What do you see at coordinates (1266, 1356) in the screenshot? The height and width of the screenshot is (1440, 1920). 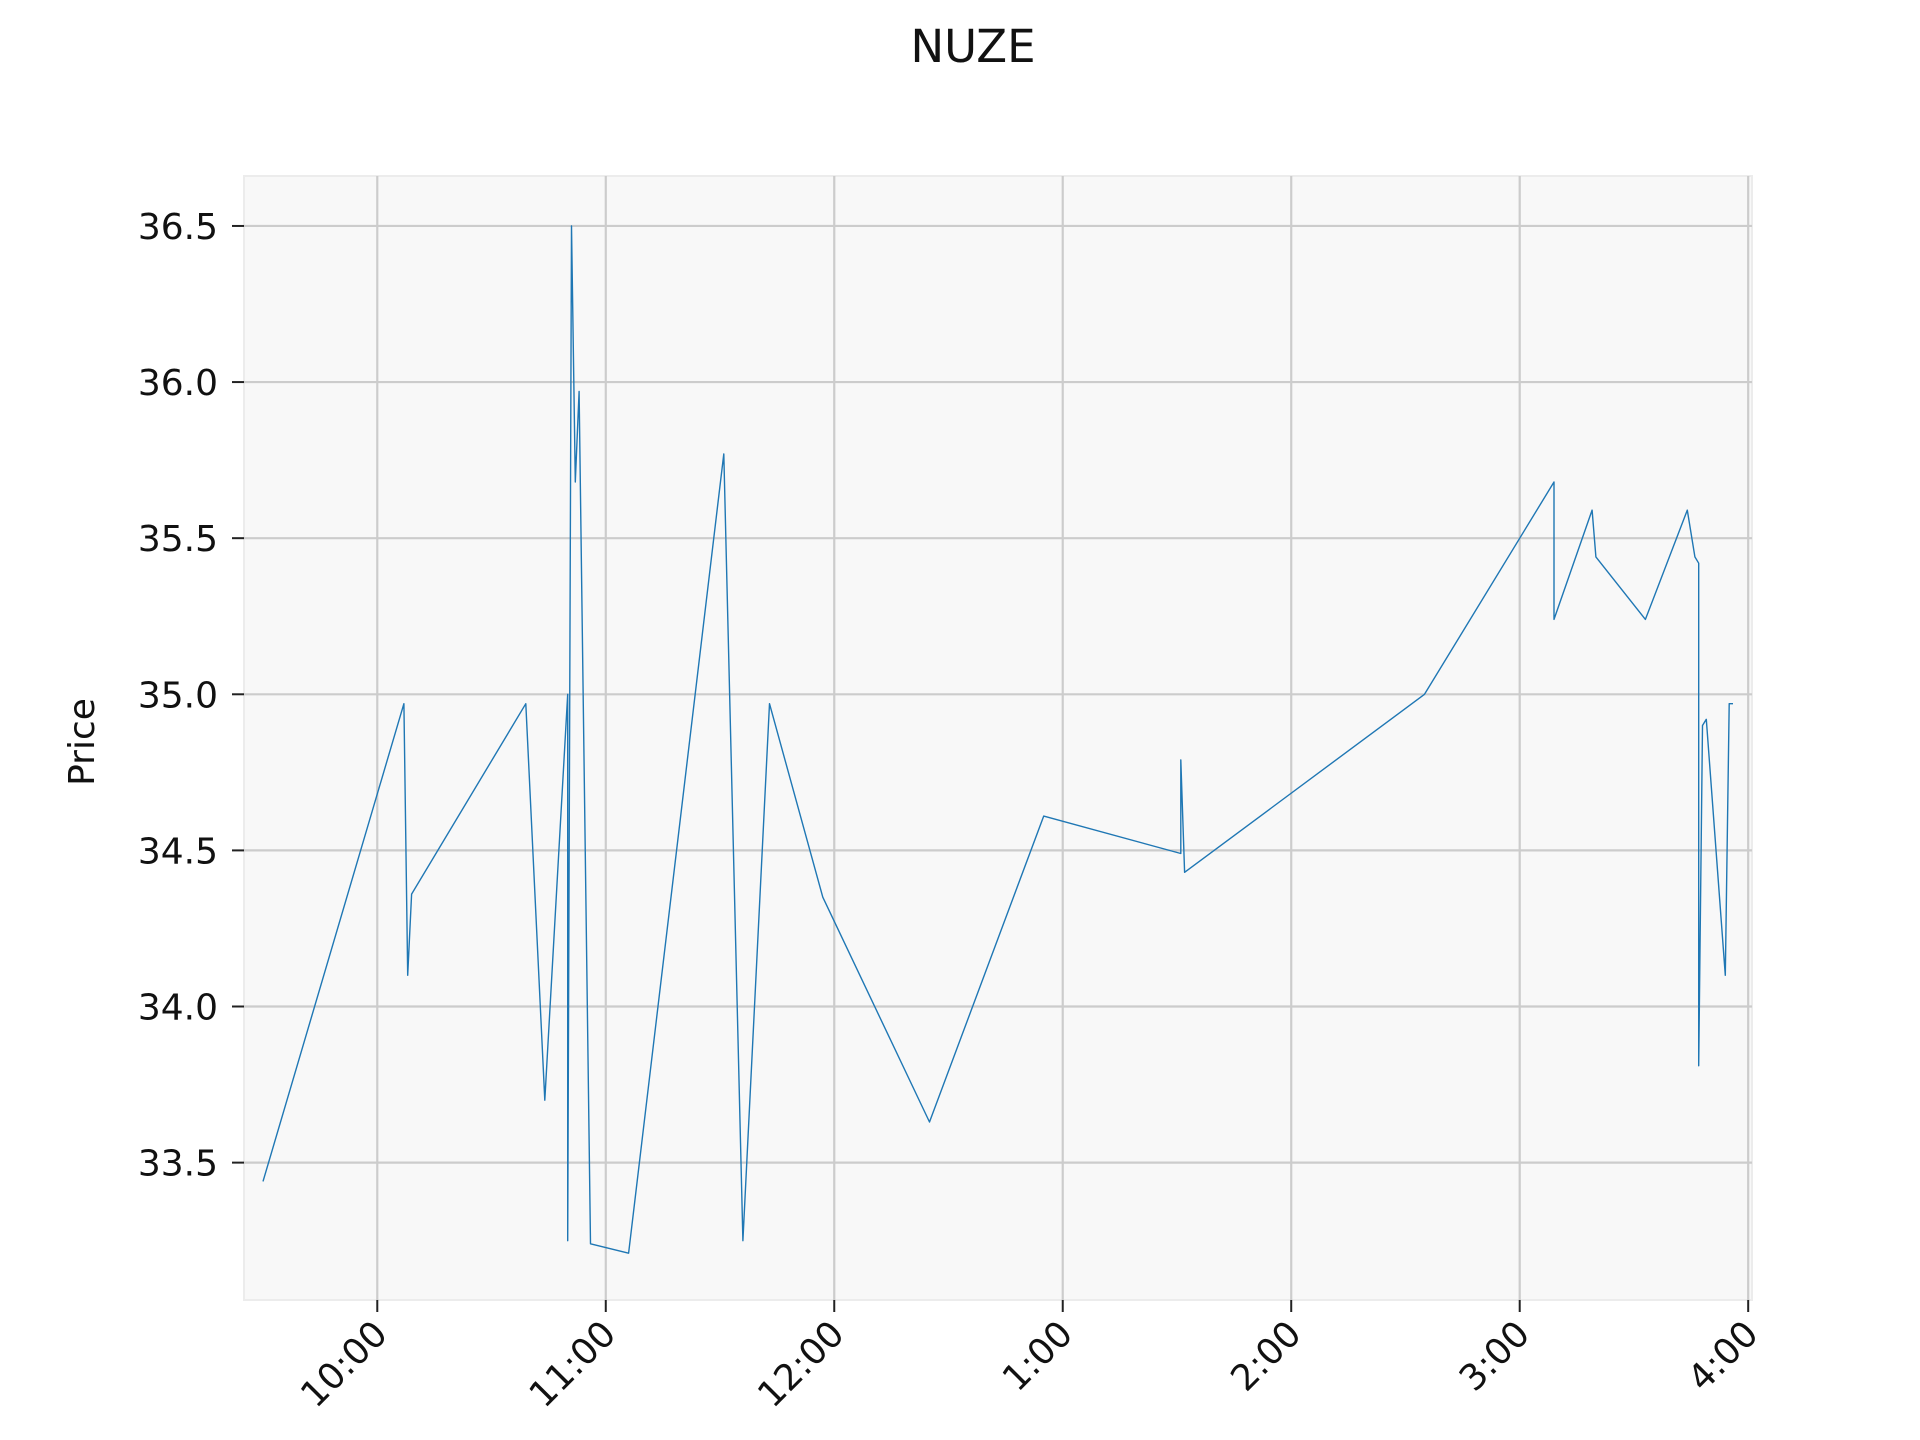 I see `x-tick-label: 2:00` at bounding box center [1266, 1356].